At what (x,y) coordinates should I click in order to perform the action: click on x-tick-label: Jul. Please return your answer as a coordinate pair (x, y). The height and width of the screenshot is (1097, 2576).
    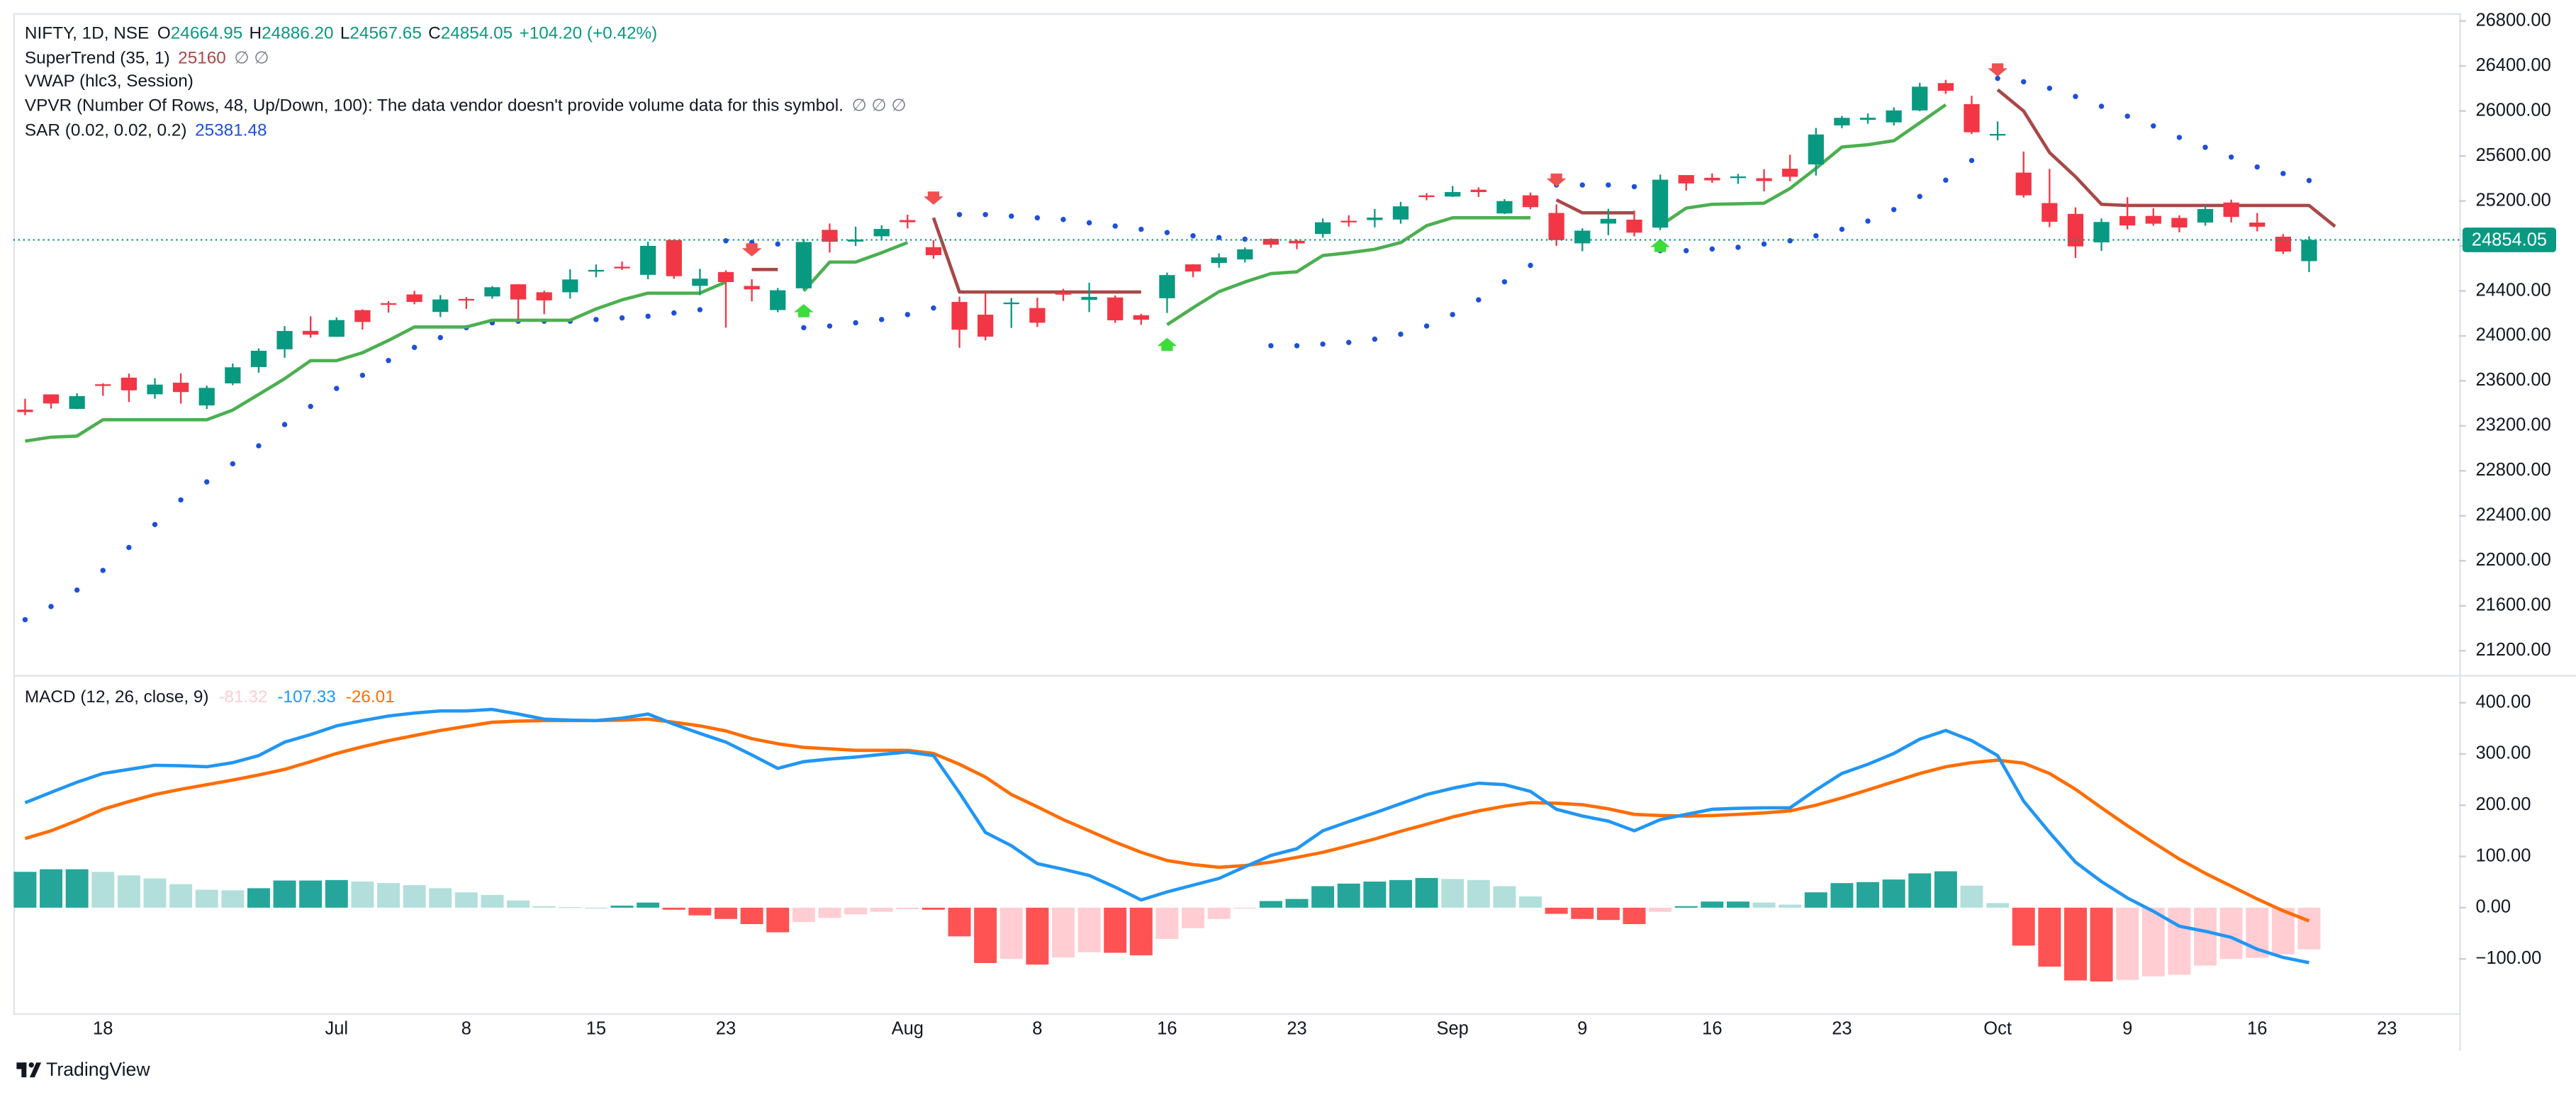
    Looking at the image, I should click on (336, 1029).